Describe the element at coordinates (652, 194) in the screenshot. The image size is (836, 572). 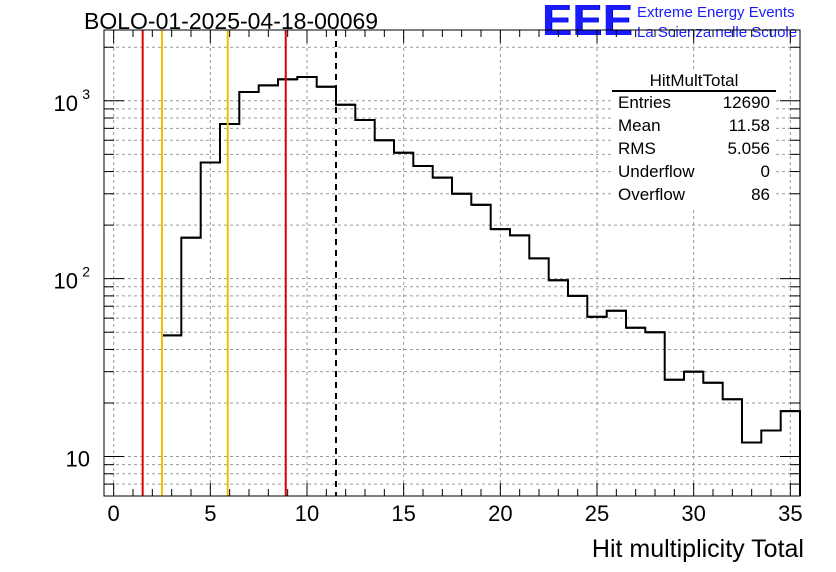
I see `stats-label: Overflow` at that location.